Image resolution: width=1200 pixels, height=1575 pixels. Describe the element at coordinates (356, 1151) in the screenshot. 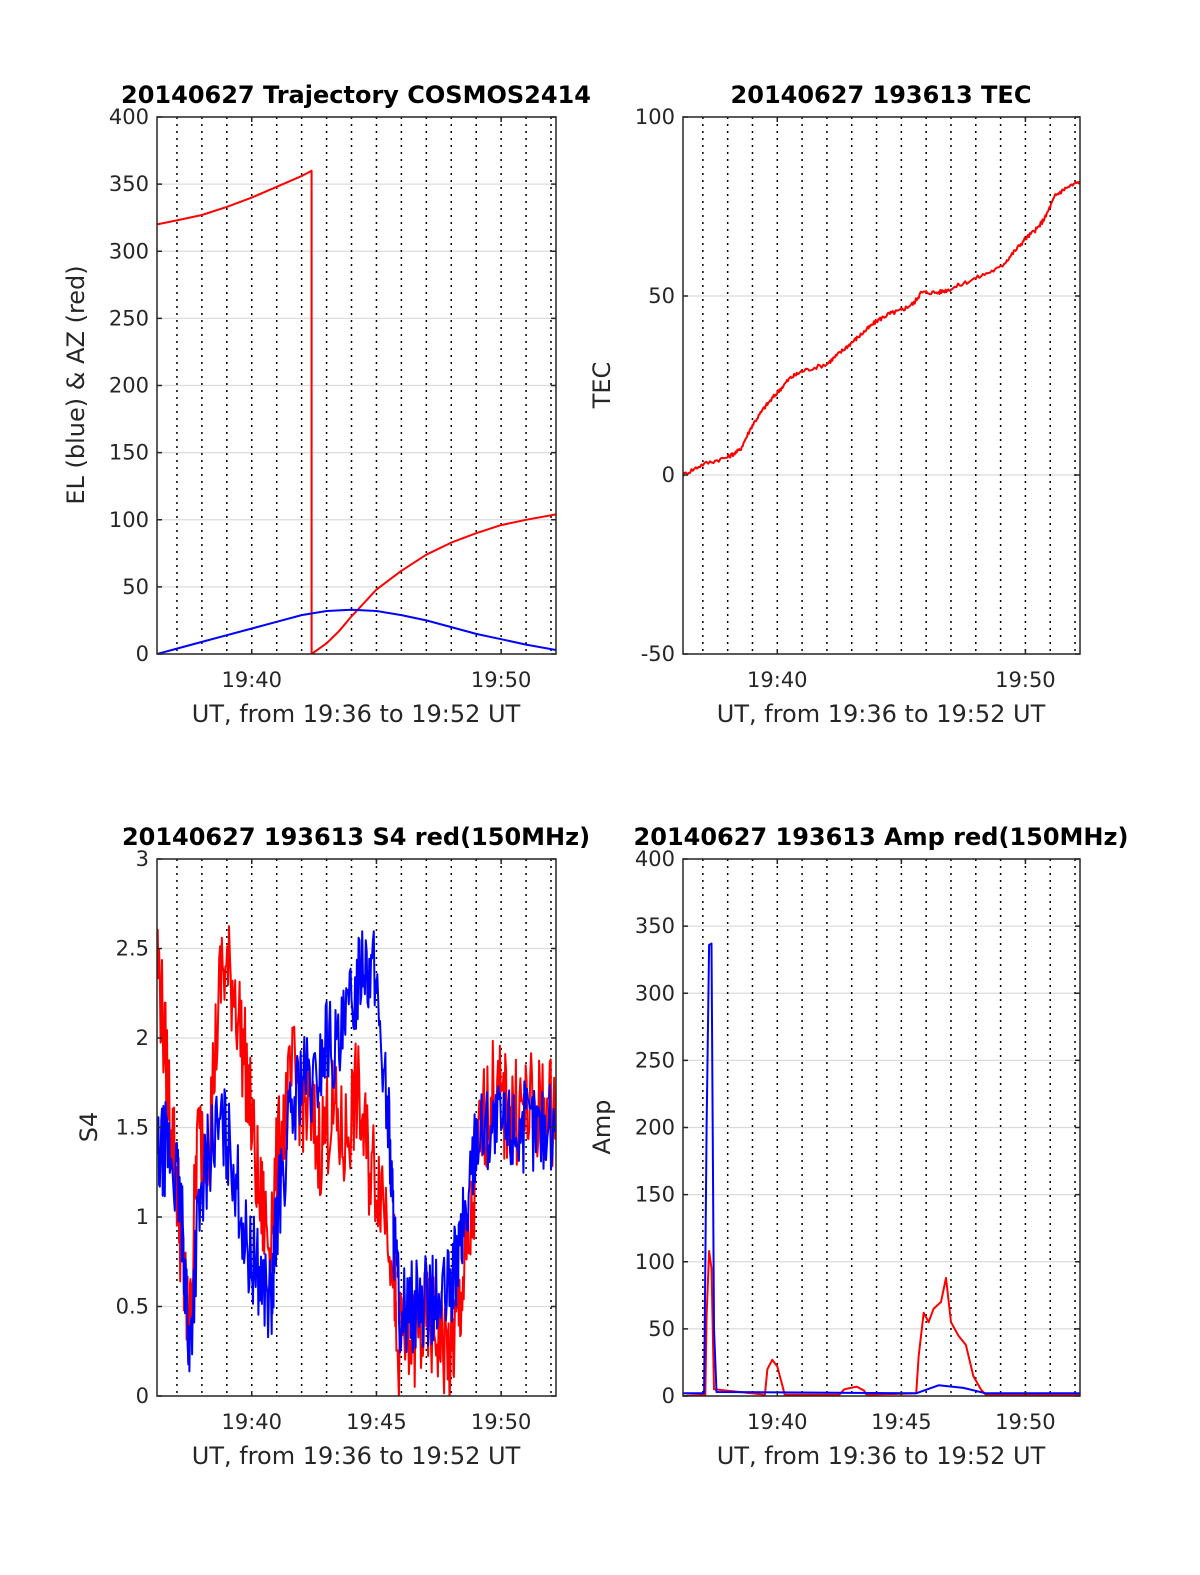

I see `series-line-s4_blue` at that location.